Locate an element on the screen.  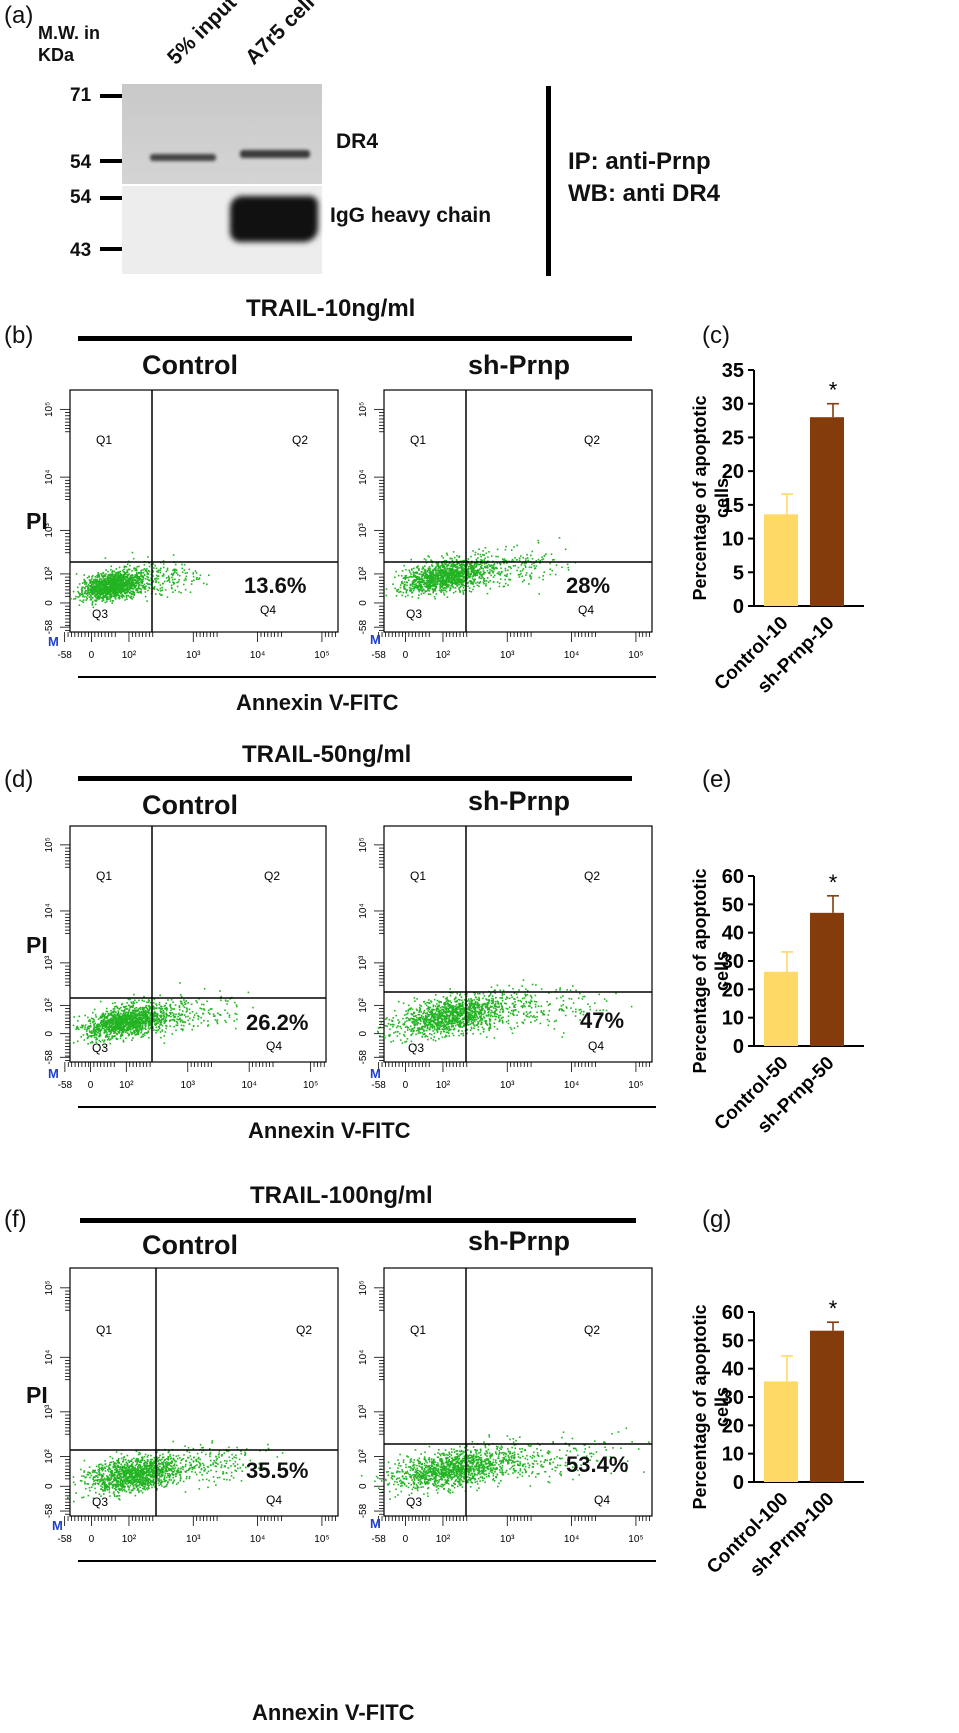
annexin-label-10: Annexin V-FITC is located at coordinates (317, 702).